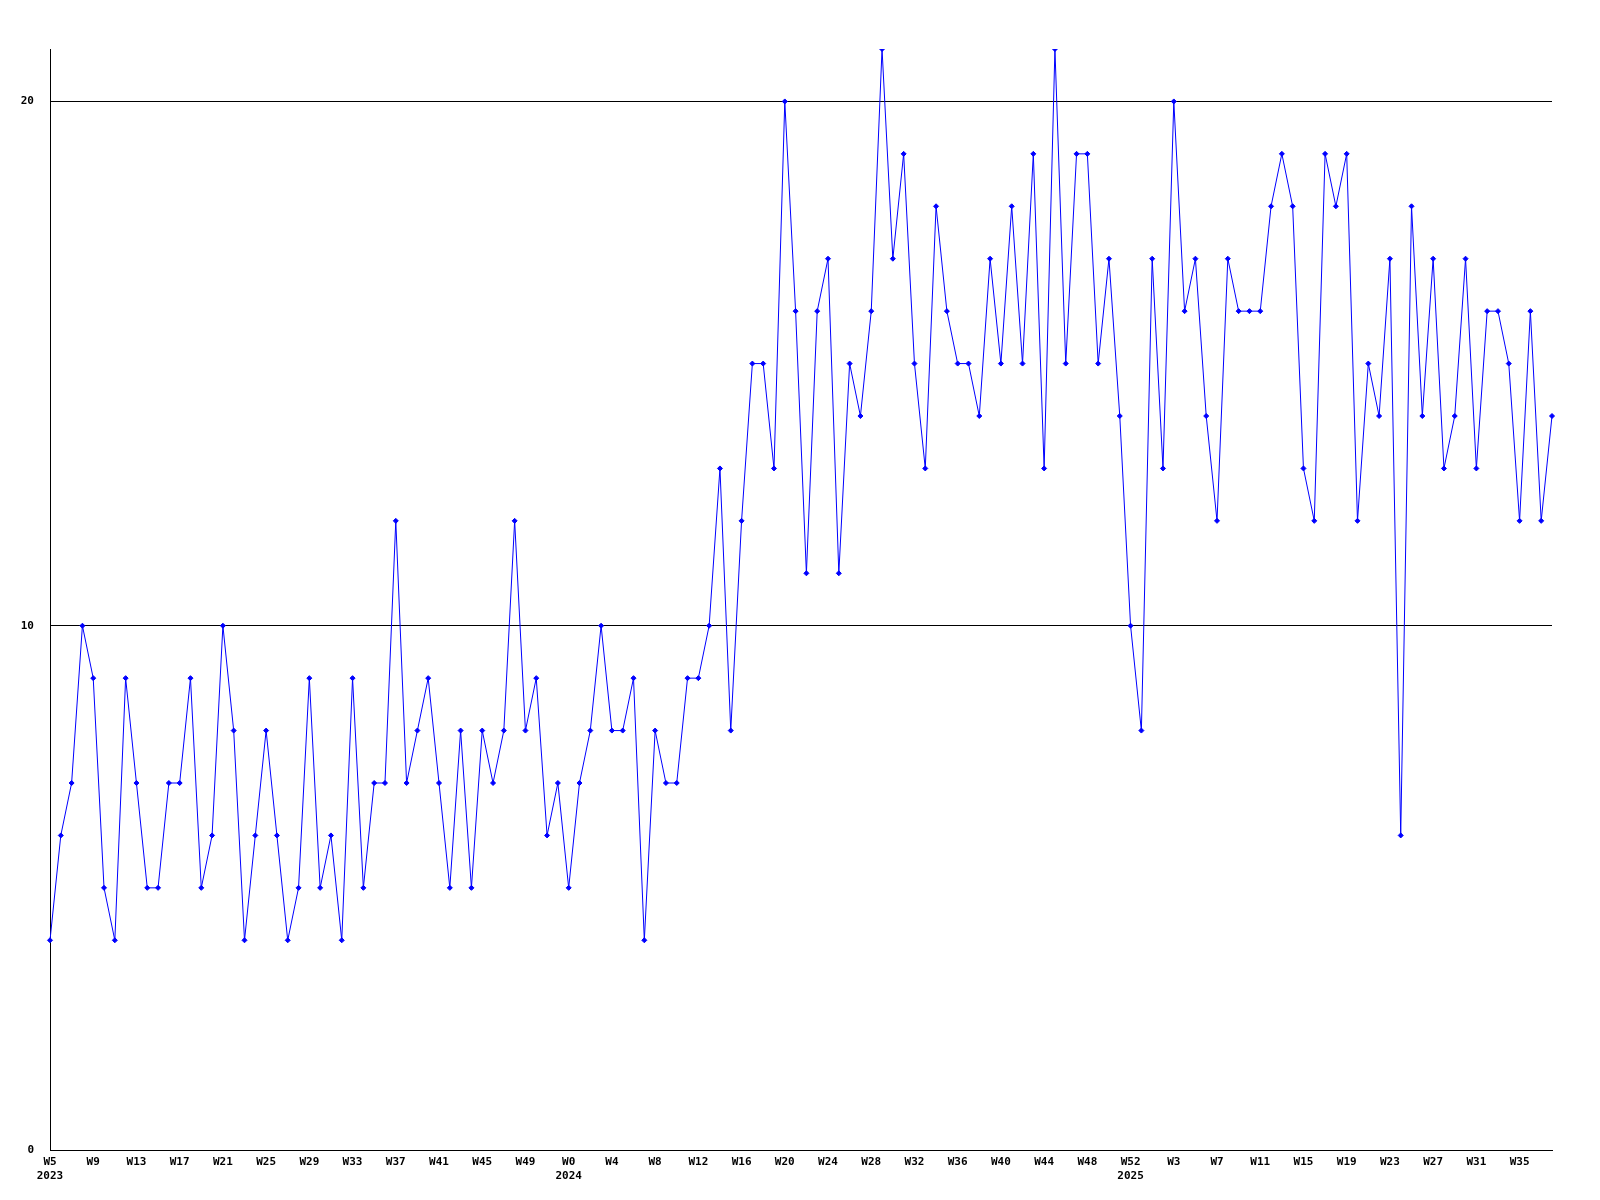 This screenshot has height=1200, width=1600. I want to click on x-tick-label: W13, so click(136, 1162).